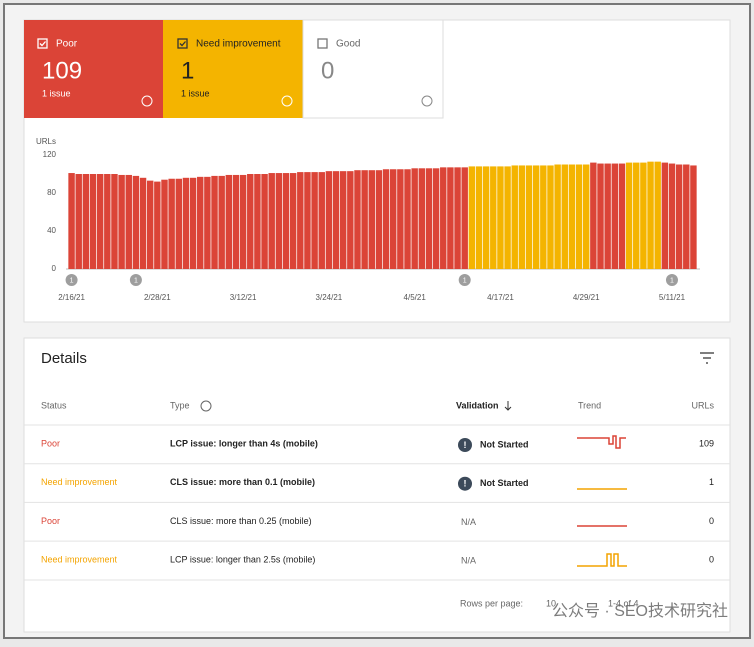  I want to click on col-header: URLs, so click(702, 405).